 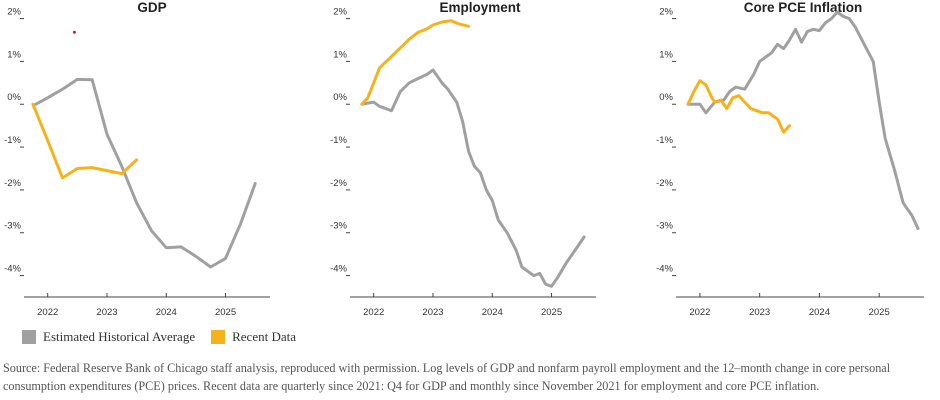 What do you see at coordinates (264, 336) in the screenshot?
I see `legend-label-recent: Recent Data` at bounding box center [264, 336].